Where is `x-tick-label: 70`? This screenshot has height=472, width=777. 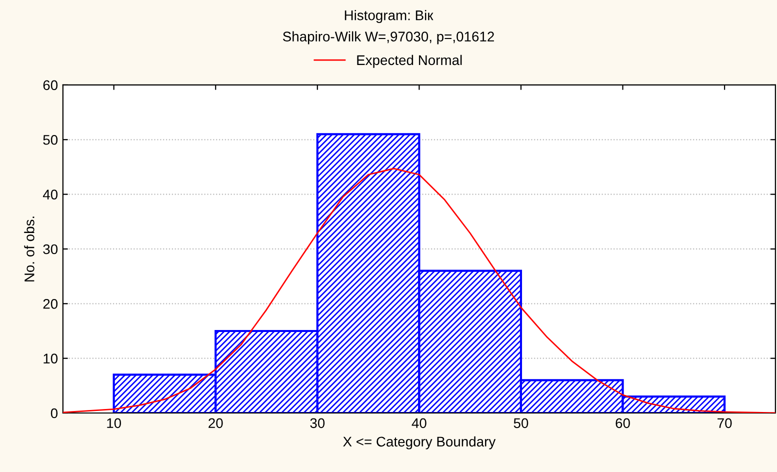
x-tick-label: 70 is located at coordinates (725, 423).